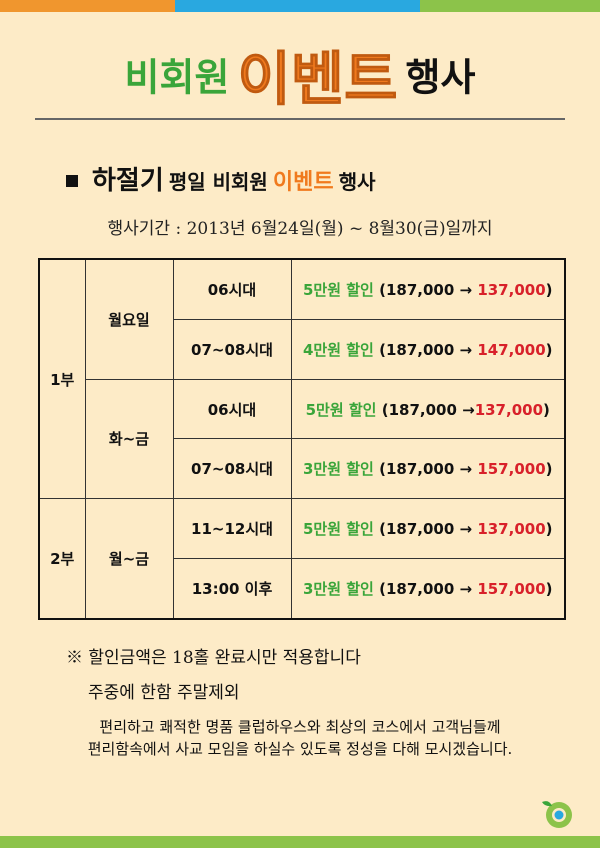 Image resolution: width=600 pixels, height=848 pixels. What do you see at coordinates (72, 180) in the screenshot?
I see `square-bullet-icon` at bounding box center [72, 180].